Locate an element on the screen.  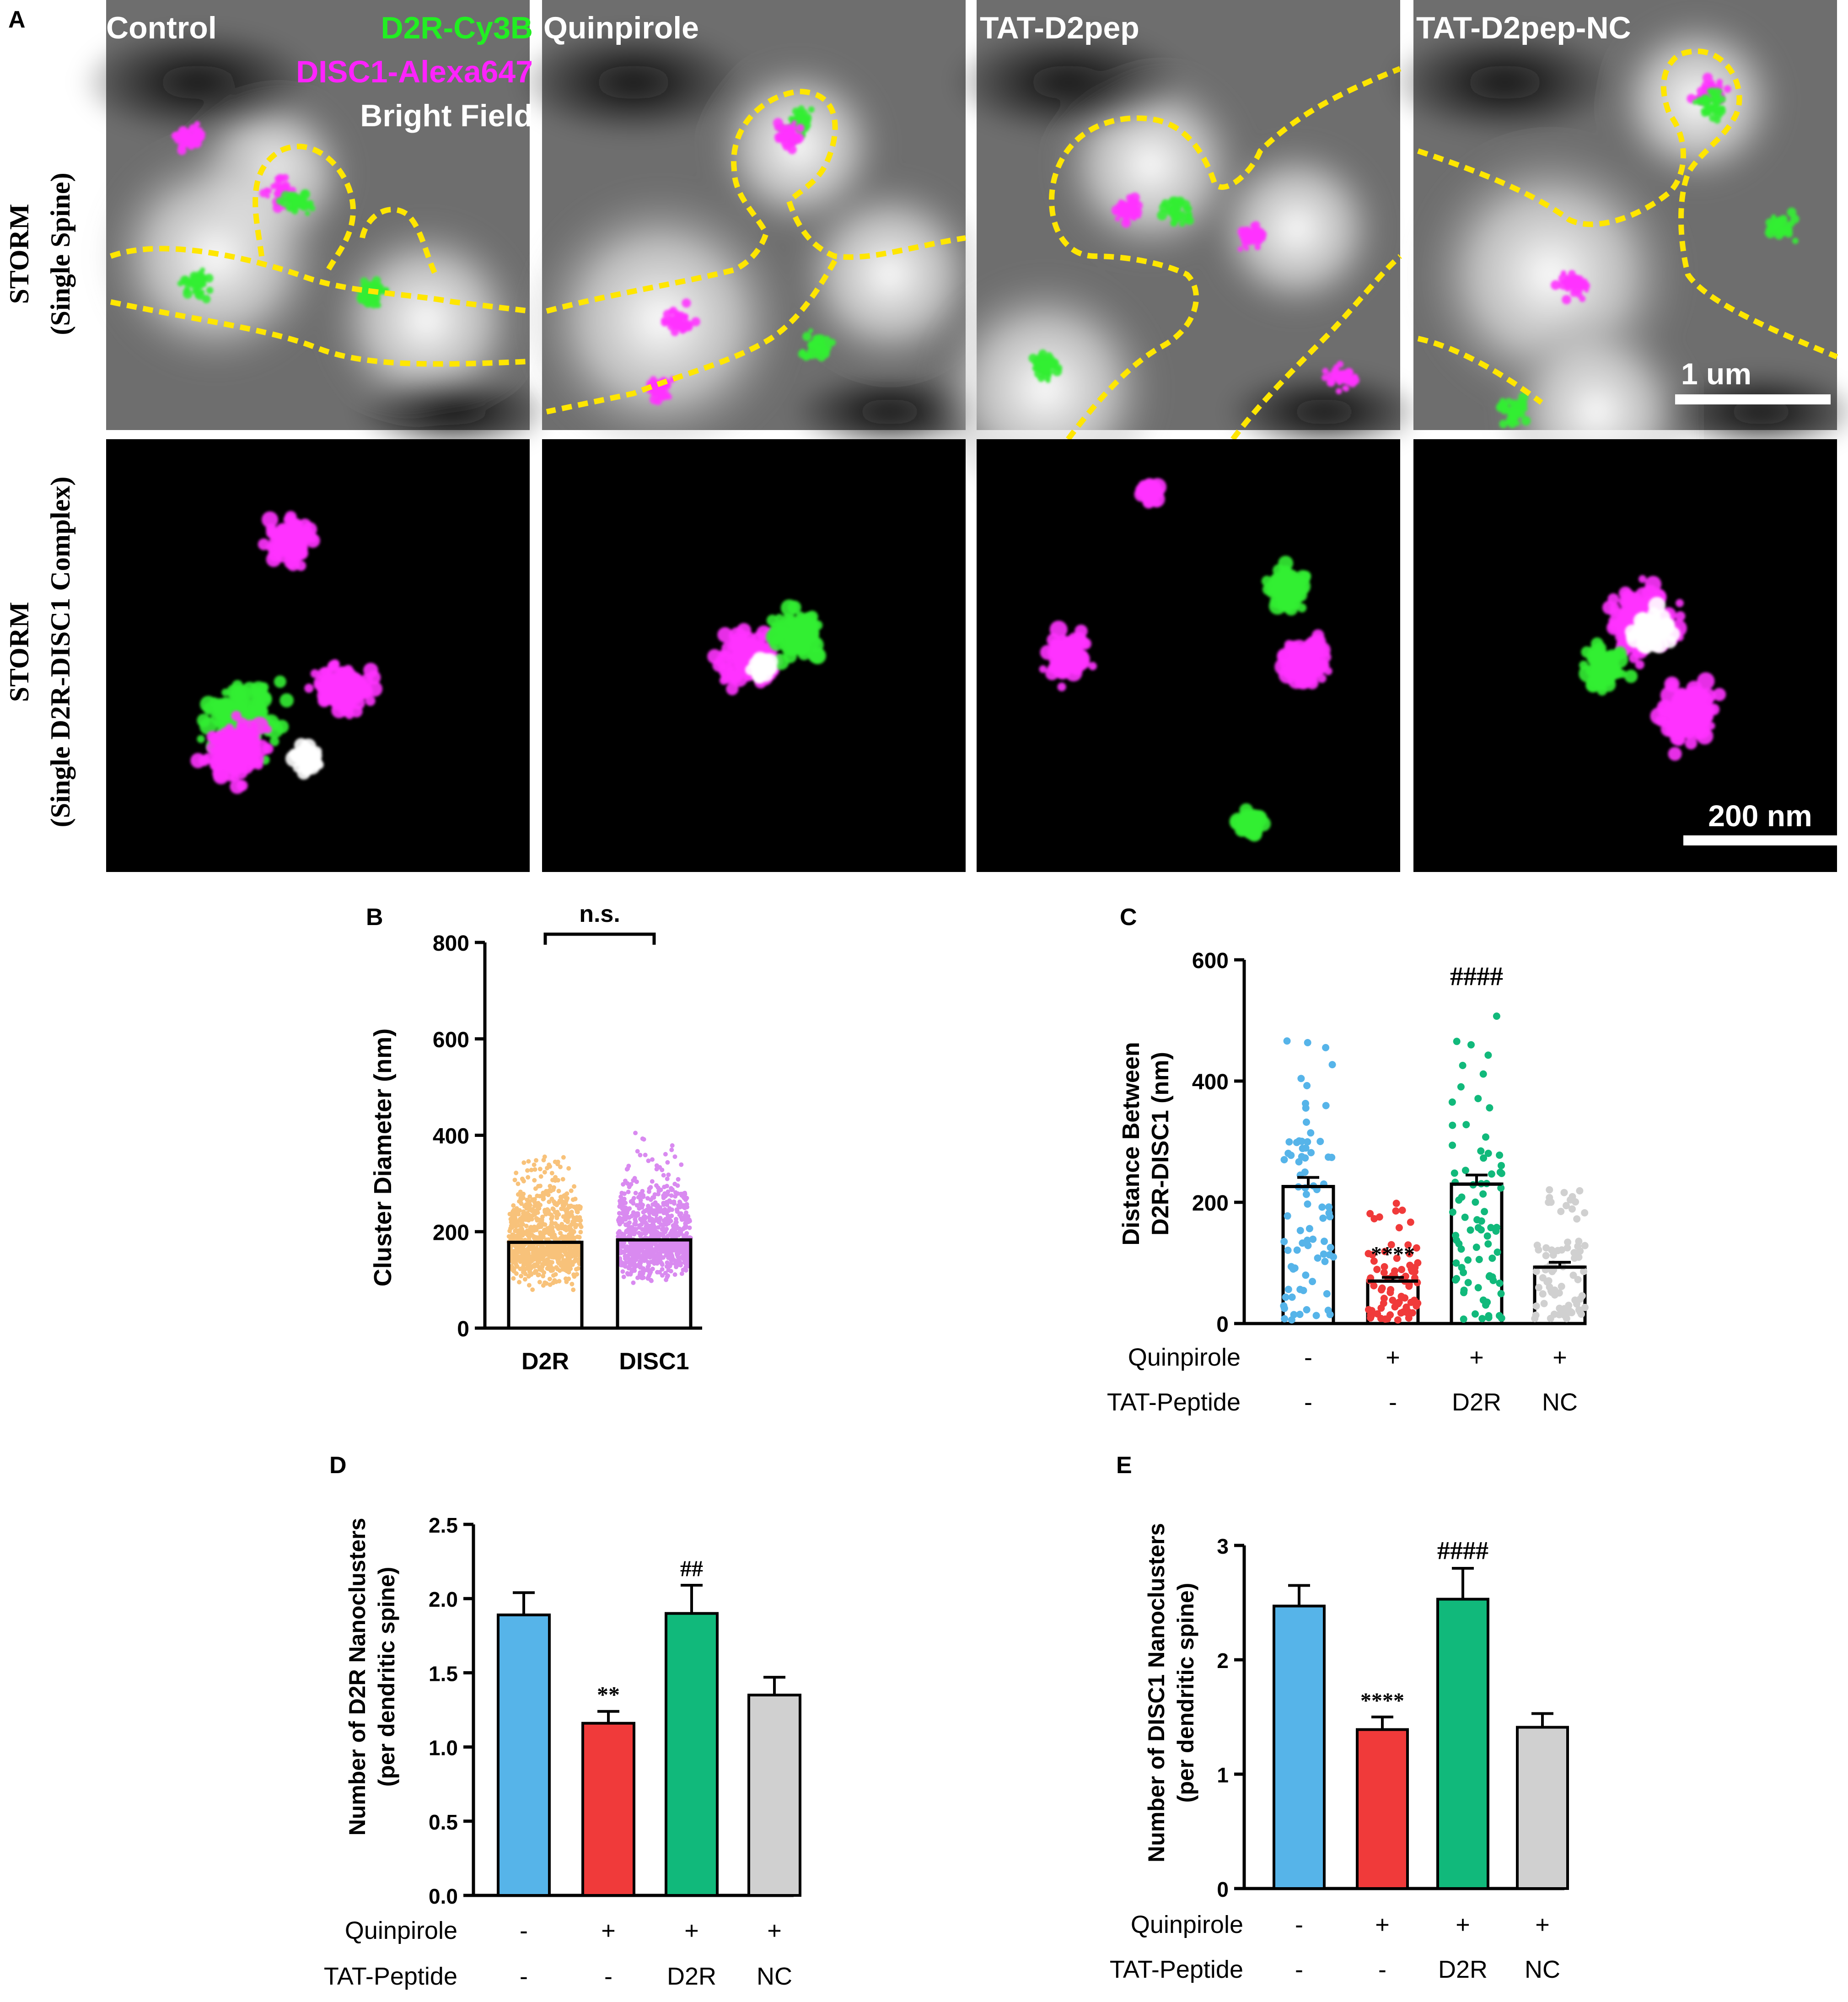
column-title-tat-d2pep-nc: TAT-D2pep-NC is located at coordinates (1523, 28).